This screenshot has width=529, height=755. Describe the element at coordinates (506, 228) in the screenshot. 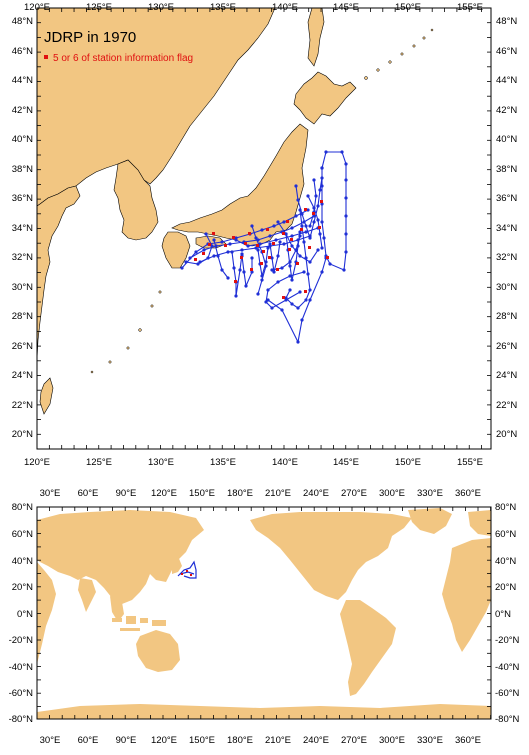

I see `lat-label: 34°N` at that location.